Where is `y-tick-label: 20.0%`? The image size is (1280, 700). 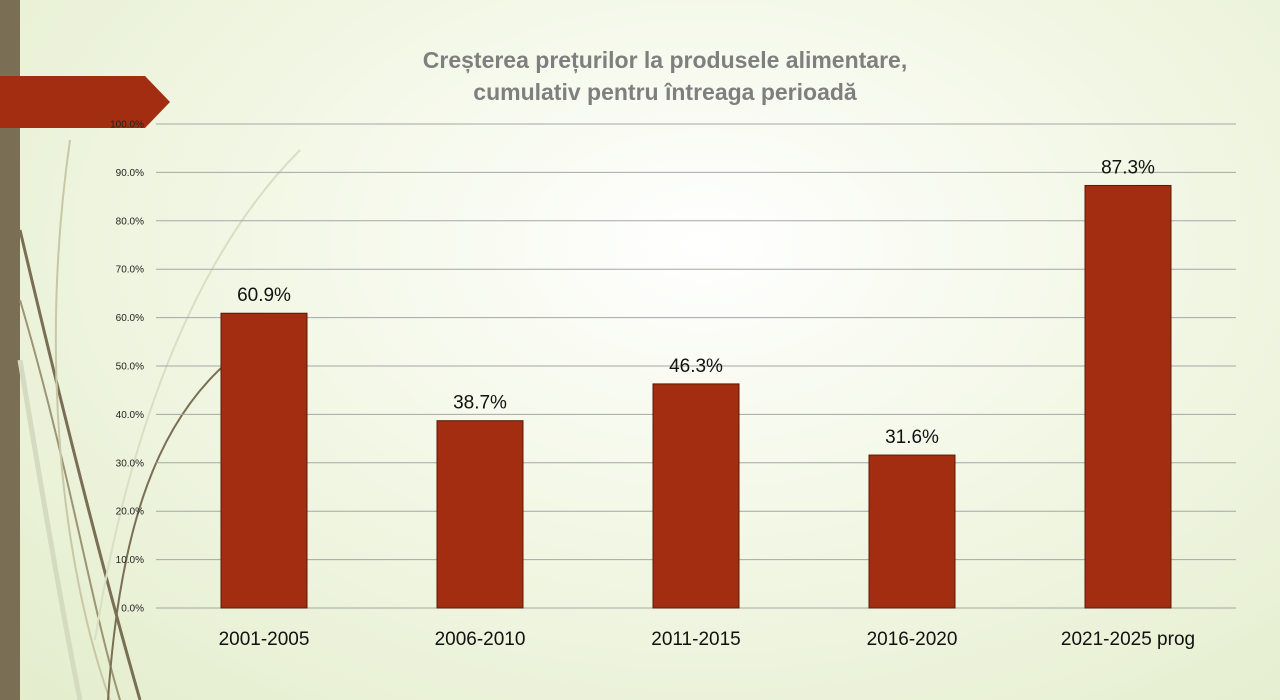
y-tick-label: 20.0% is located at coordinates (130, 512).